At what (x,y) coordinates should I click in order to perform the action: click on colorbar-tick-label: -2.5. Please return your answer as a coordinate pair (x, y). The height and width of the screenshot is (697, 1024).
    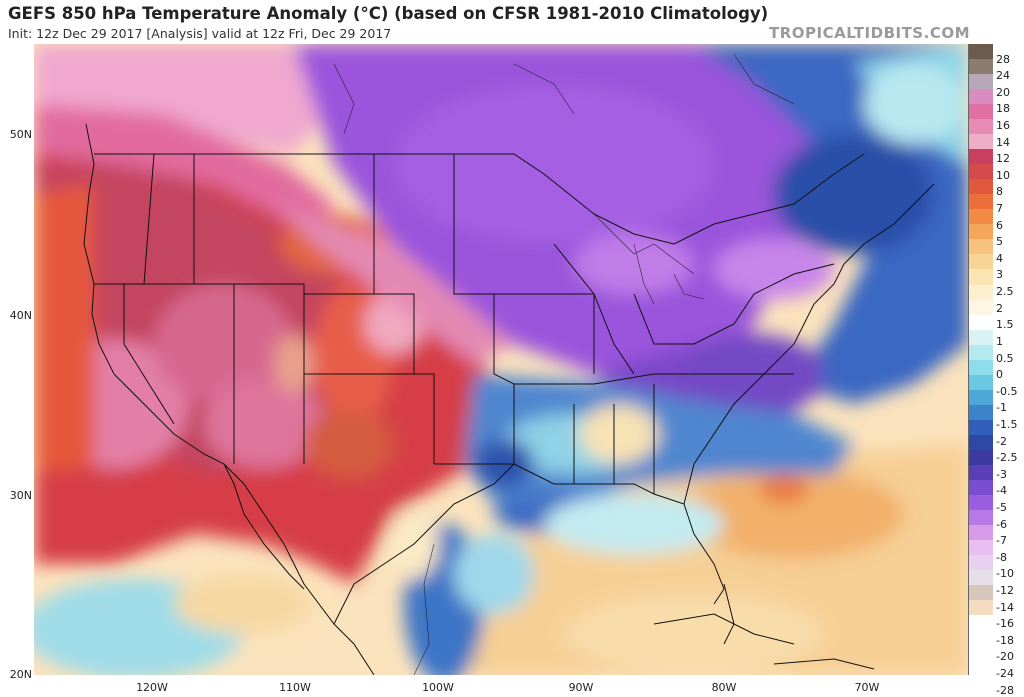
    Looking at the image, I should click on (1007, 458).